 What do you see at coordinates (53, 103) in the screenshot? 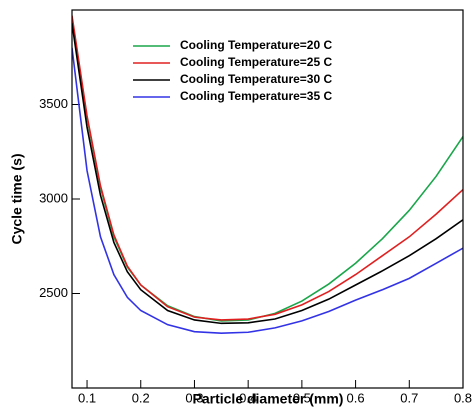
I see `y-tick-label: 3500` at bounding box center [53, 103].